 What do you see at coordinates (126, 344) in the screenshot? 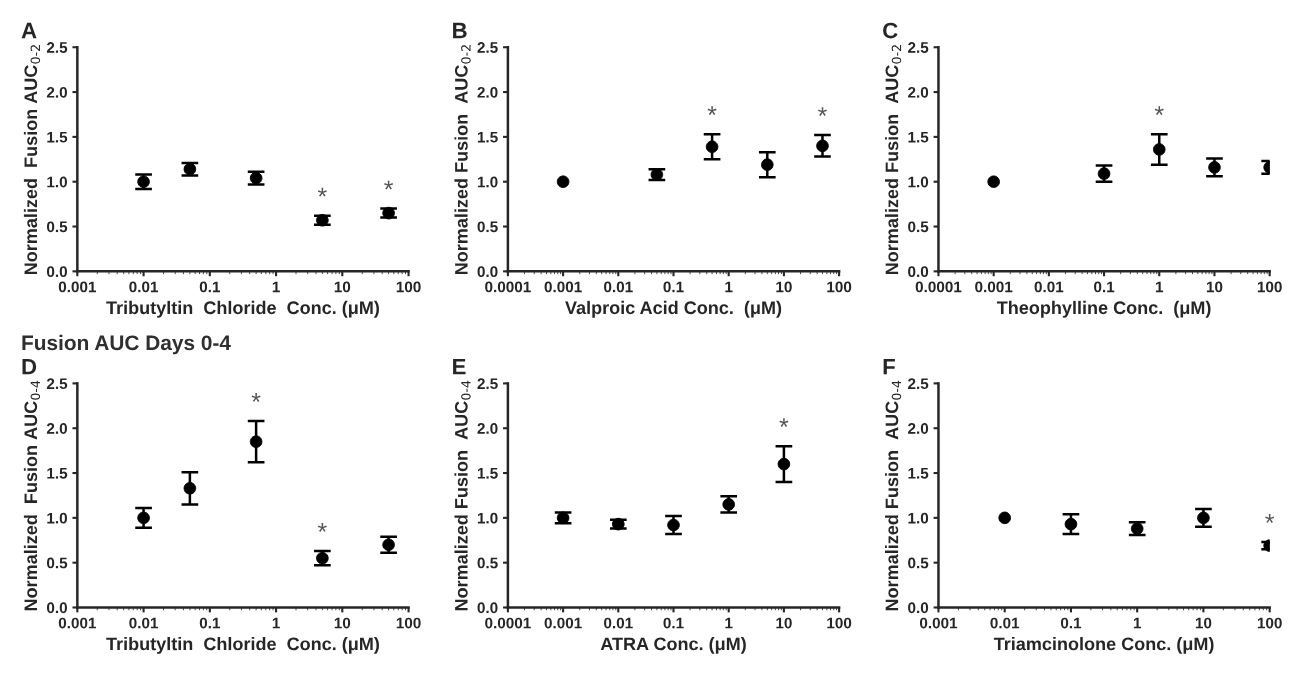
I see `text: Fusion AUC Days 0-4` at bounding box center [126, 344].